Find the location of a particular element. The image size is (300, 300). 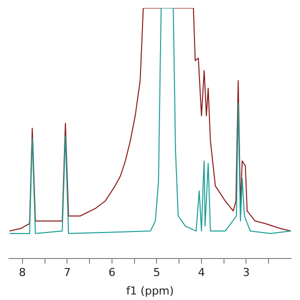

x-axis-title: f1 (ppm) is located at coordinates (150, 291).